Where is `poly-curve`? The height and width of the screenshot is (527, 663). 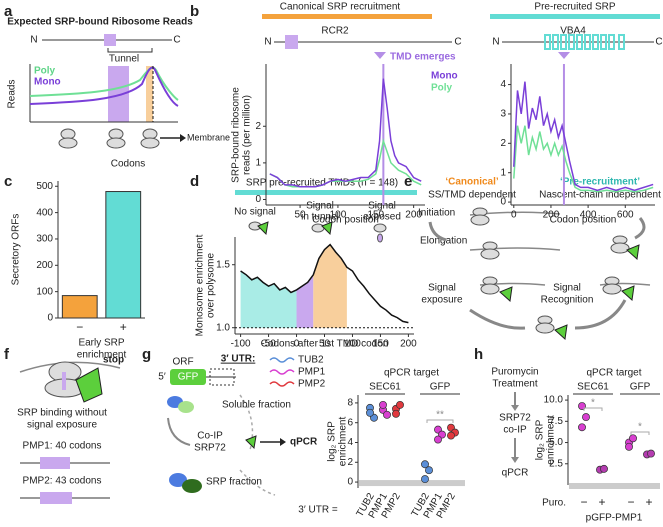 poly-curve is located at coordinates (104, 83).